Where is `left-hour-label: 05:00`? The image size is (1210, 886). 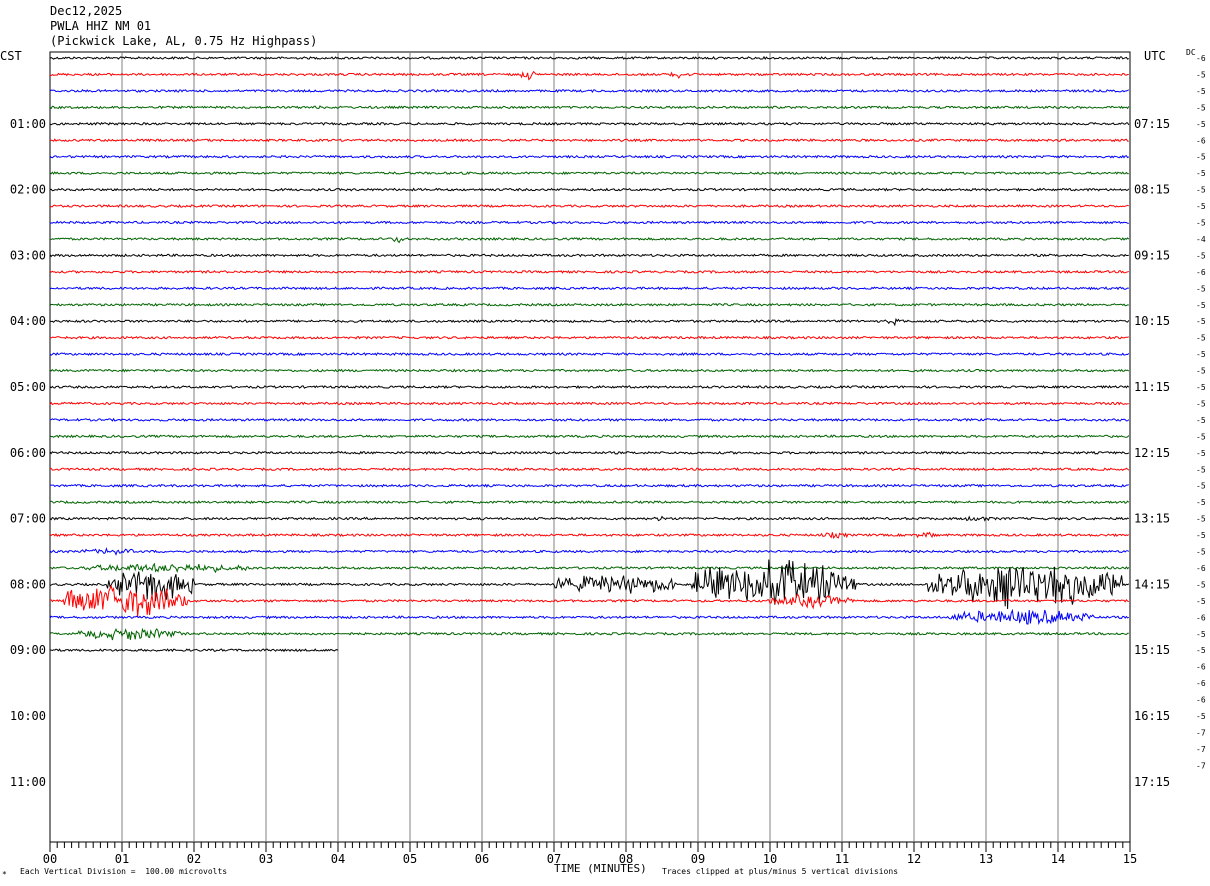
left-hour-label: 05:00 is located at coordinates (28, 387).